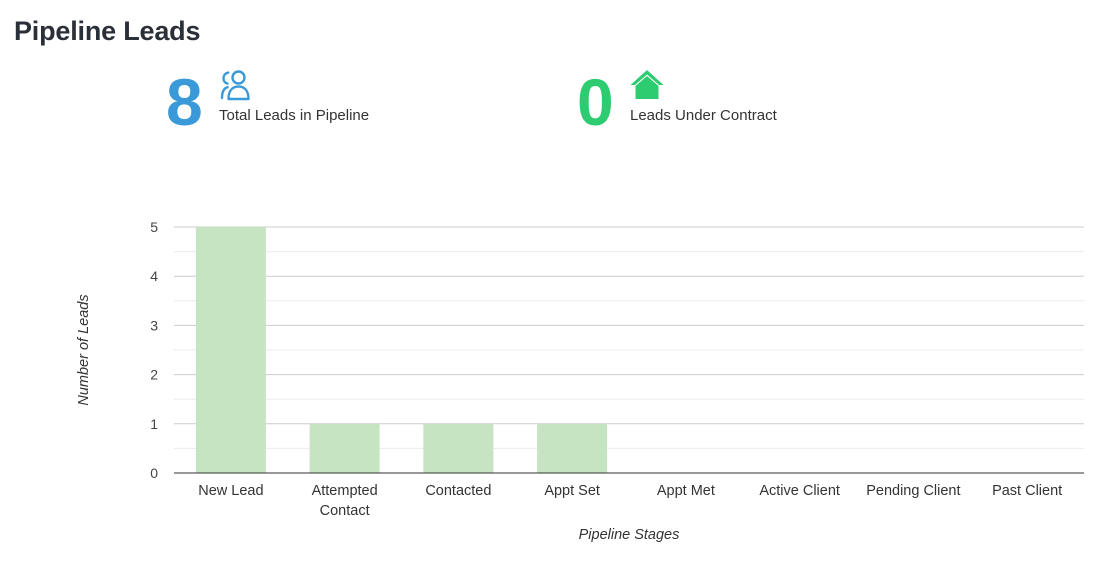 This screenshot has width=1117, height=561. Describe the element at coordinates (595, 102) in the screenshot. I see `under-contract-value: 0` at that location.